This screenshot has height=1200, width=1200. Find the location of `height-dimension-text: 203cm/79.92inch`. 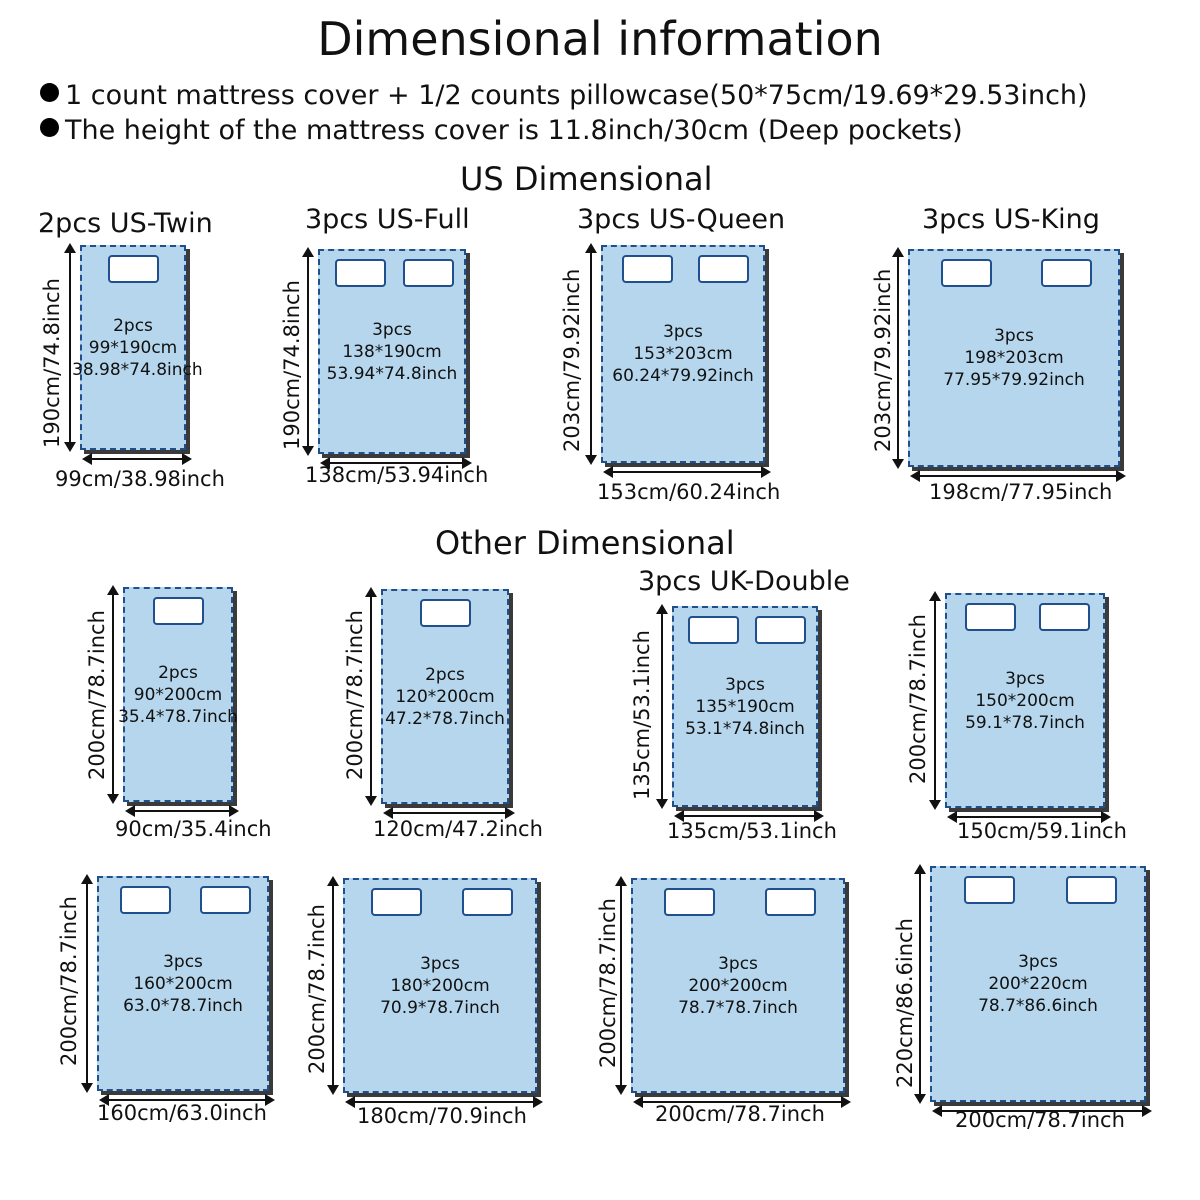

height-dimension-text: 203cm/79.92inch is located at coordinates (572, 360).